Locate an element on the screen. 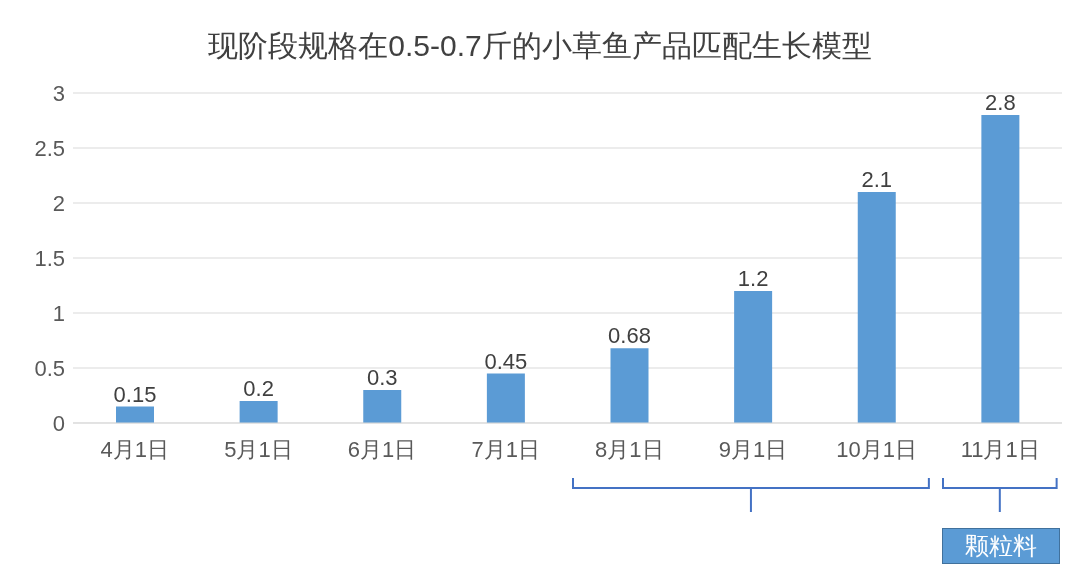 This screenshot has height=580, width=1080. x-tick-label: 9月1日 is located at coordinates (753, 449).